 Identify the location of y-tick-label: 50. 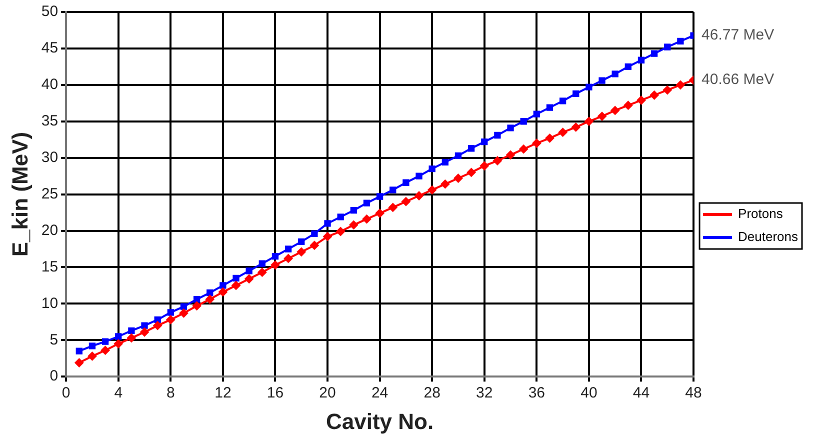
(49, 11).